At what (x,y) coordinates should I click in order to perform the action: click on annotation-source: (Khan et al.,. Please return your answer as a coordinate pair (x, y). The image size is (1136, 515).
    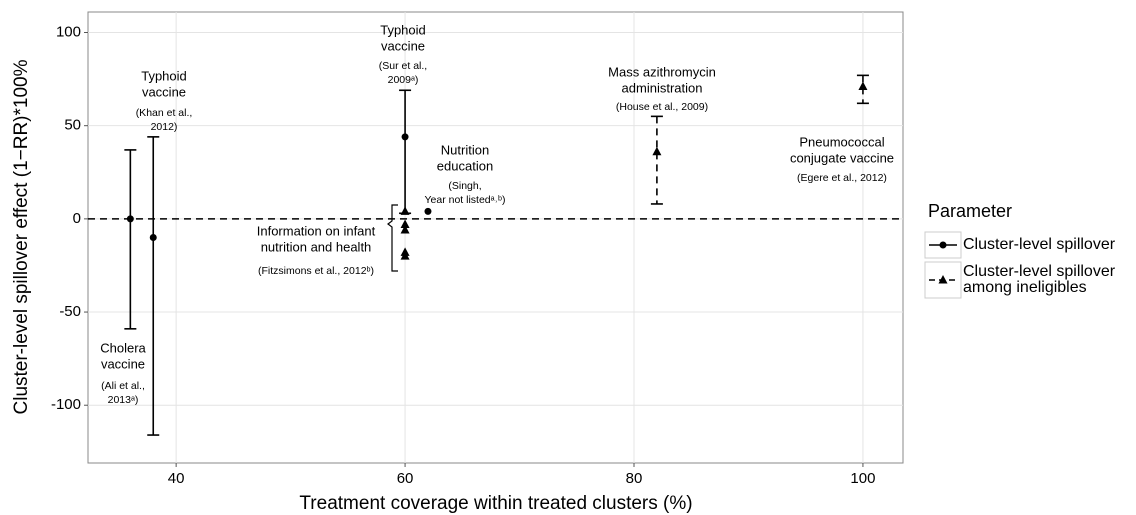
    Looking at the image, I should click on (164, 113).